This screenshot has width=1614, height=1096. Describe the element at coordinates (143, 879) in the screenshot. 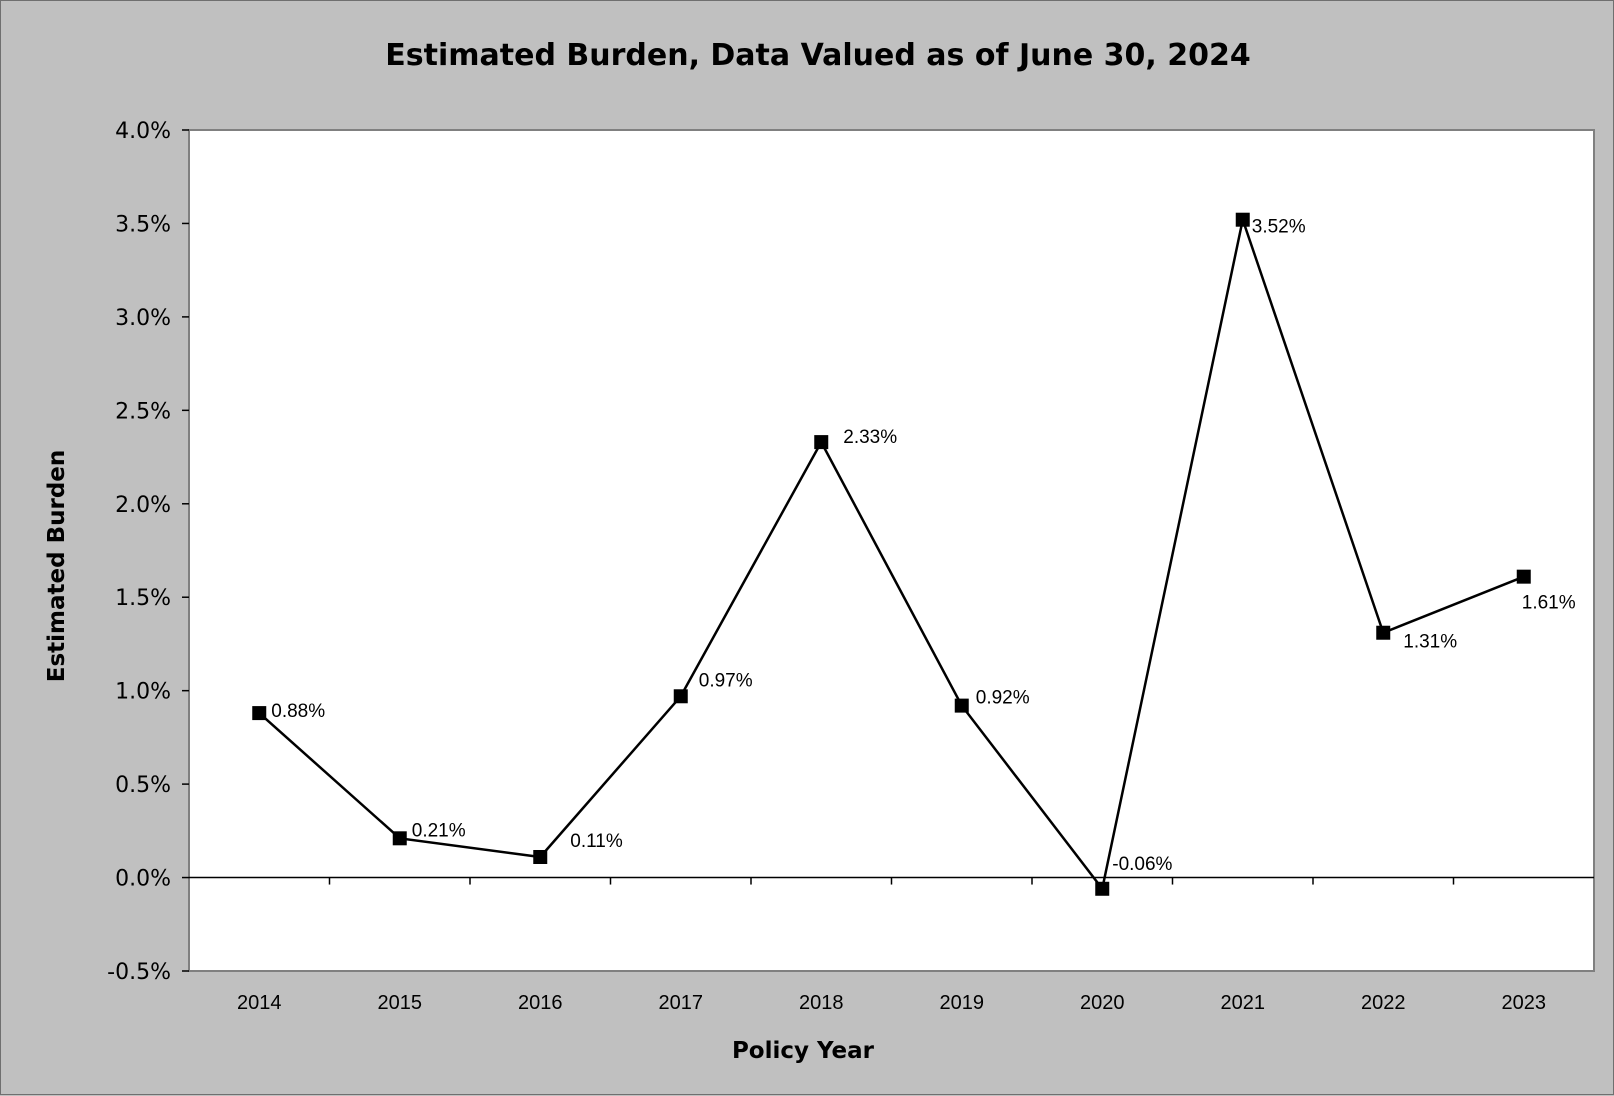

I see `y-tick-label: 0.0%` at that location.